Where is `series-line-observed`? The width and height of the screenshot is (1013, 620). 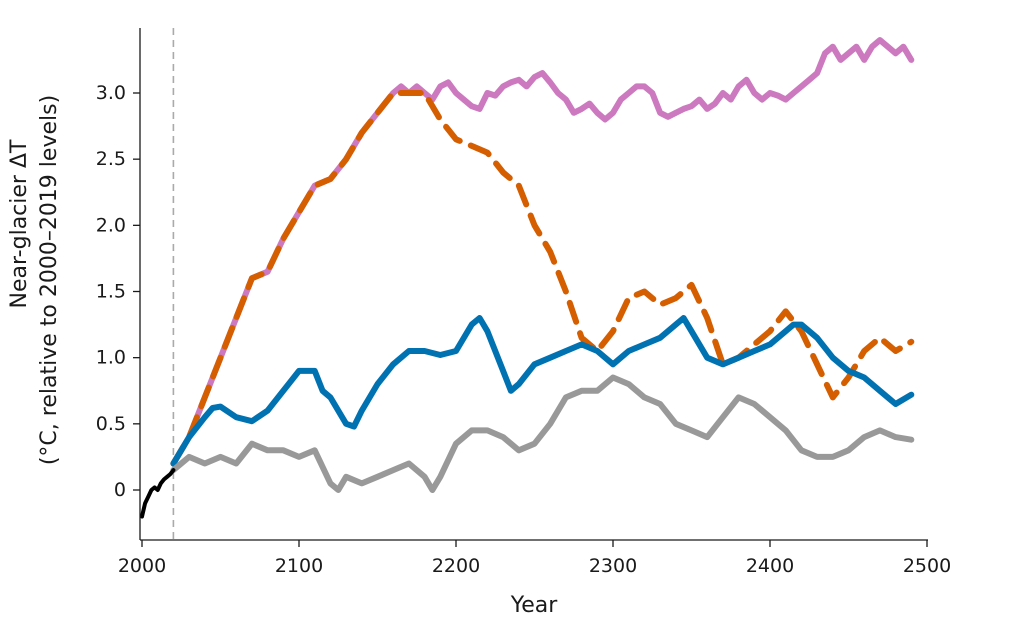
series-line-observed is located at coordinates (158, 493).